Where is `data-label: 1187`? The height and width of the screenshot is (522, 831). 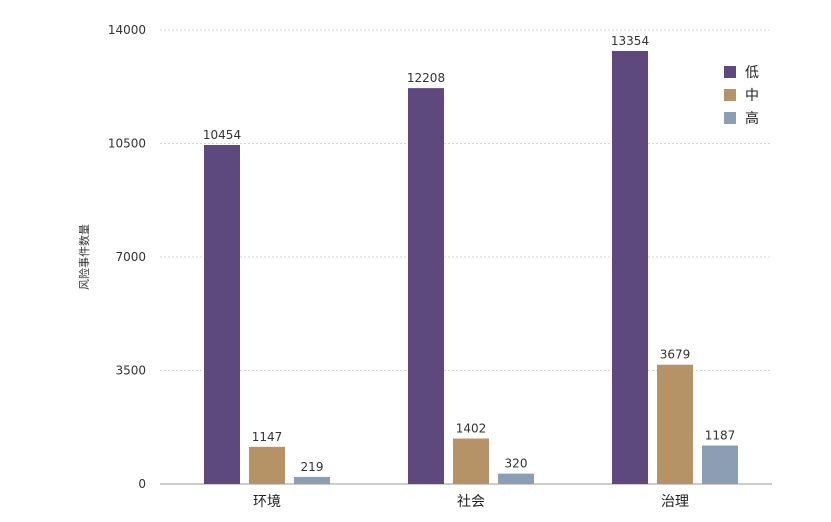 data-label: 1187 is located at coordinates (720, 436).